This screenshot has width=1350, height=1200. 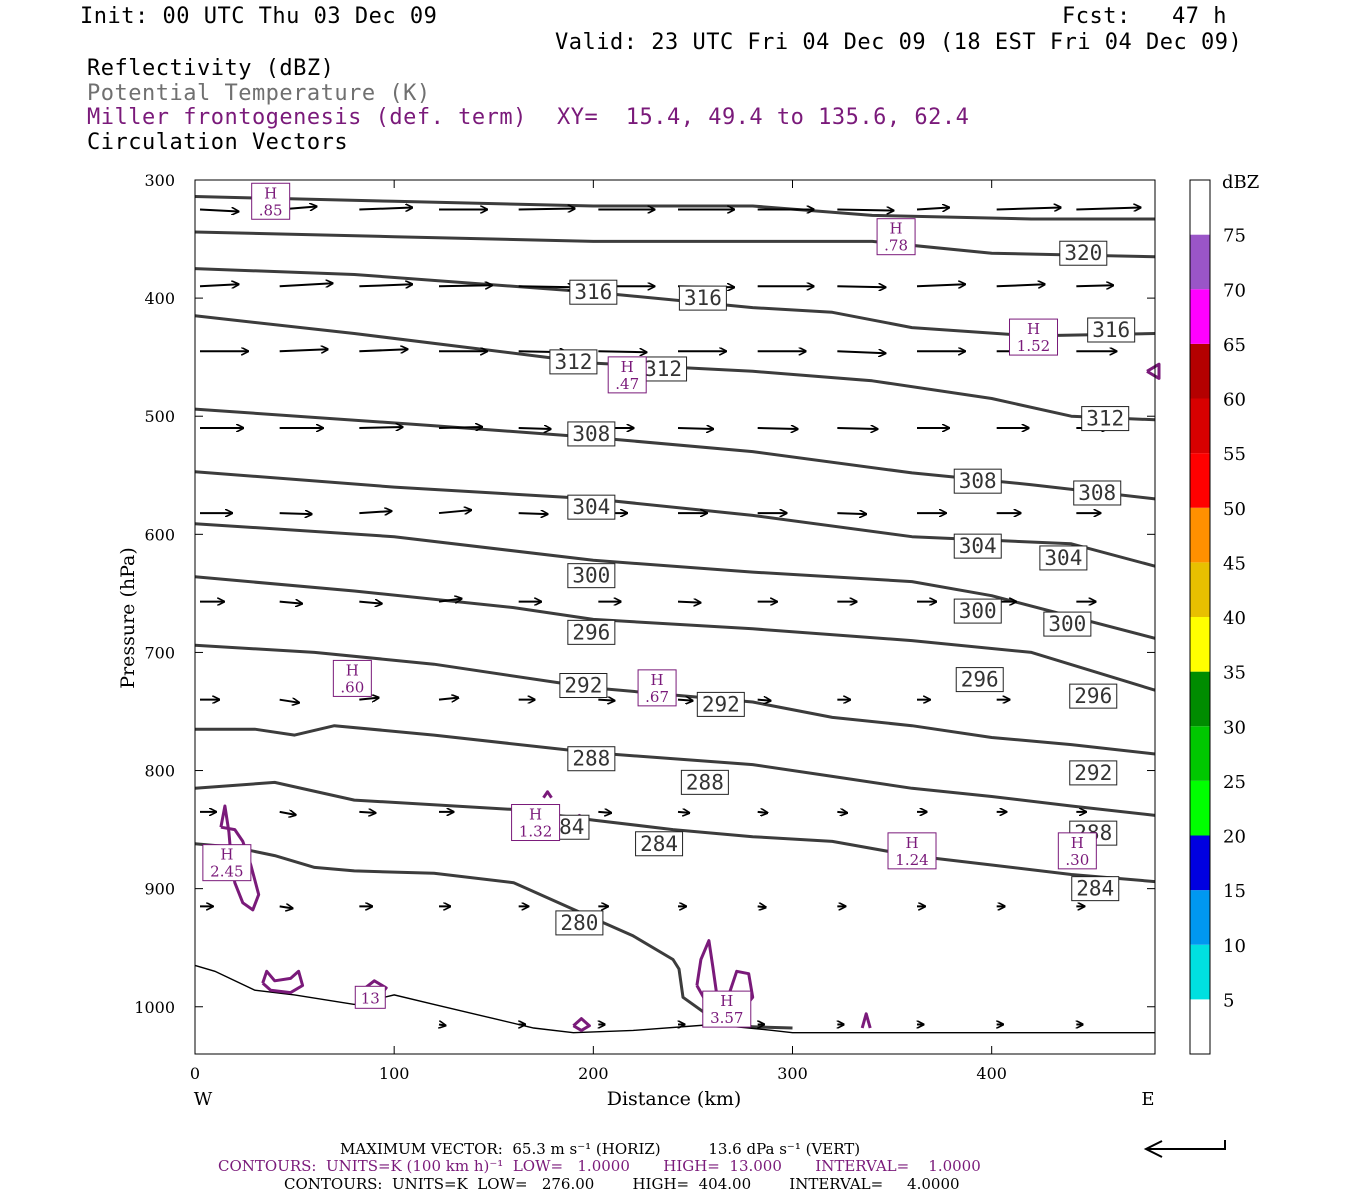 What do you see at coordinates (978, 611) in the screenshot?
I see `theta-label: 300` at bounding box center [978, 611].